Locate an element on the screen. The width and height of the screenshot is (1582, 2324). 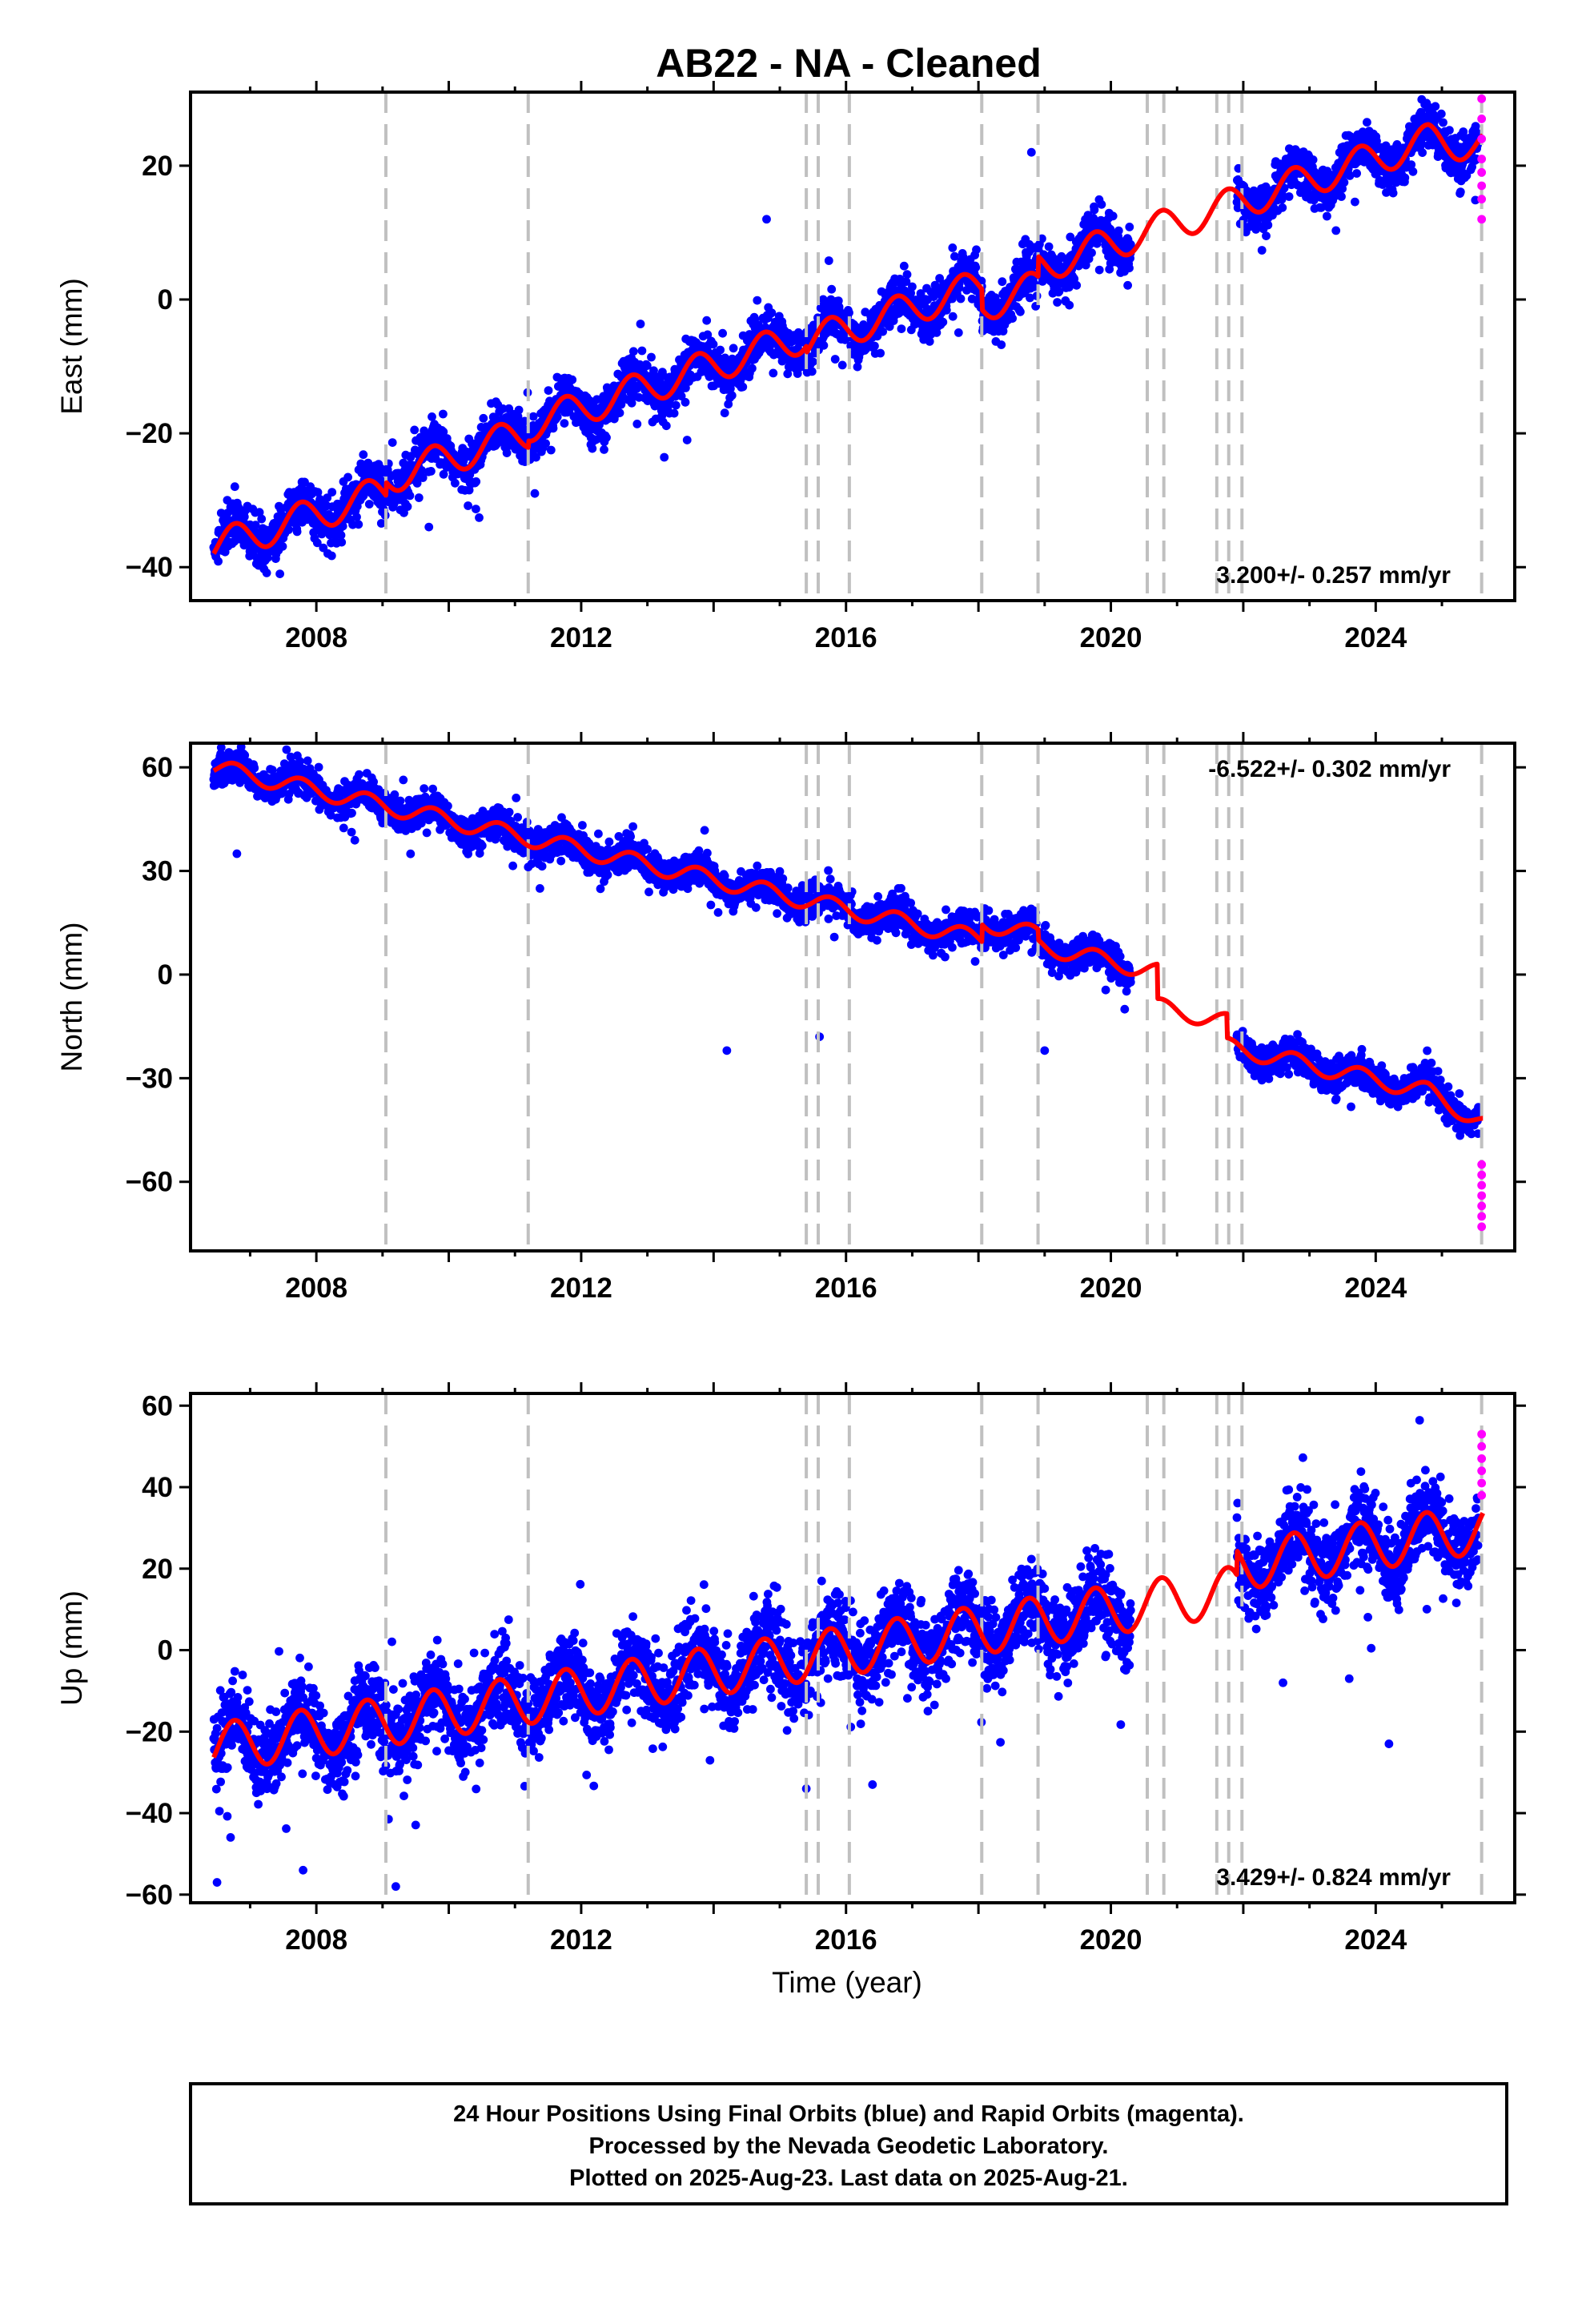
east-y-tick-label: −20 is located at coordinates (149, 433).